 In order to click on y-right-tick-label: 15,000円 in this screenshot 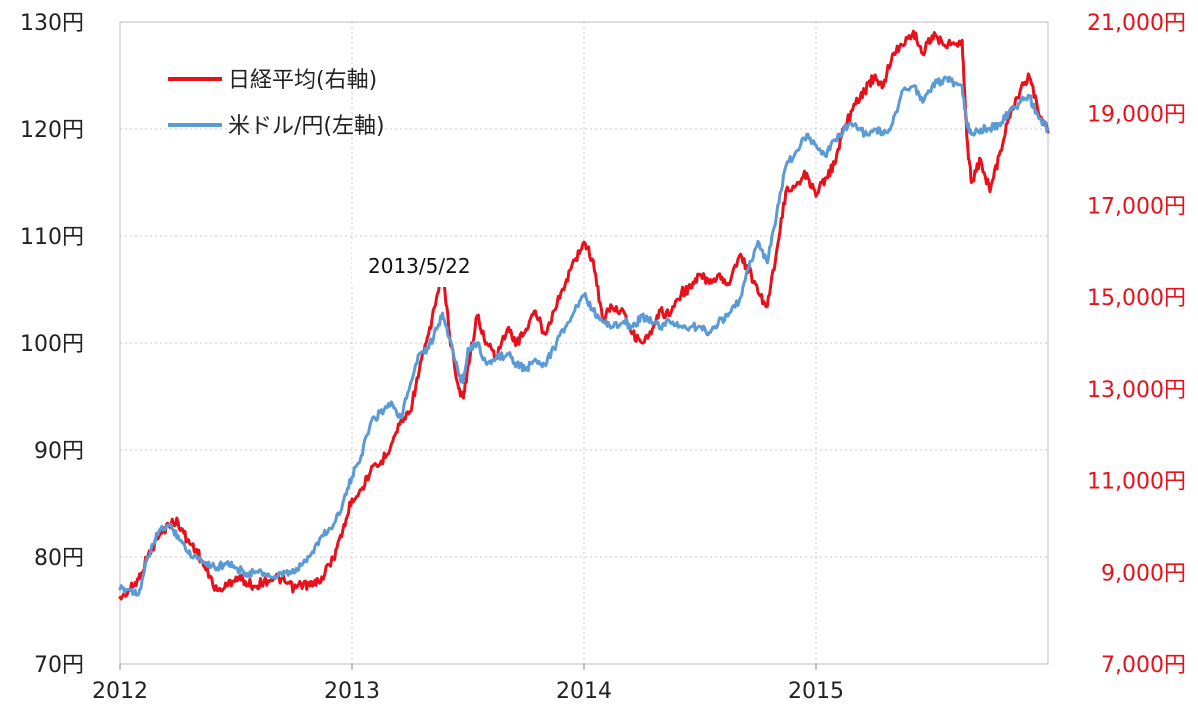, I will do `click(1136, 298)`.